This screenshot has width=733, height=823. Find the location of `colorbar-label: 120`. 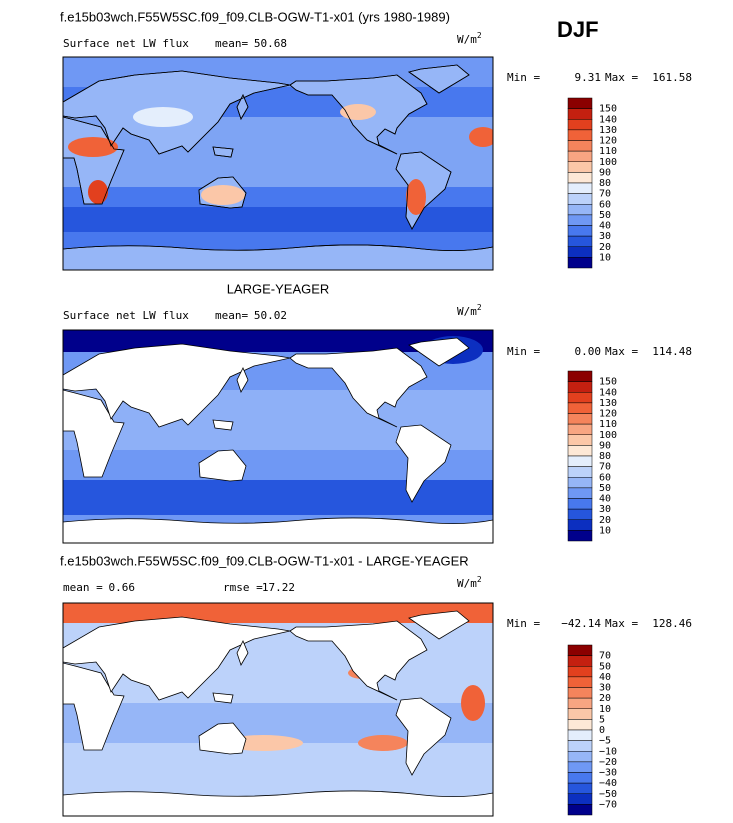

colorbar-label: 120 is located at coordinates (608, 414).